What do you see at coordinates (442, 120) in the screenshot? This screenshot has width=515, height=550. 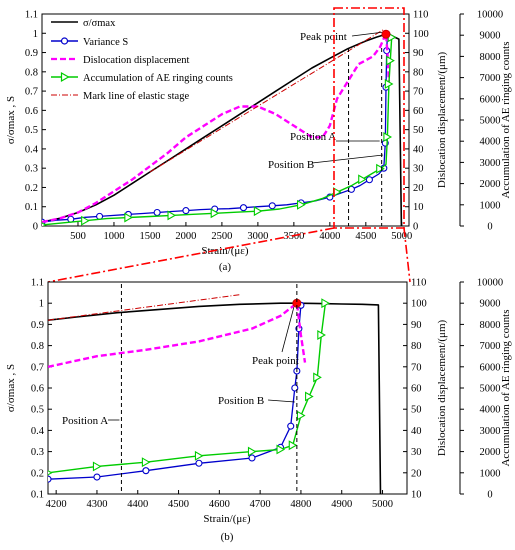 I see `ylabel-right1-a: Dislocation displacement/(μm)` at bounding box center [442, 120].